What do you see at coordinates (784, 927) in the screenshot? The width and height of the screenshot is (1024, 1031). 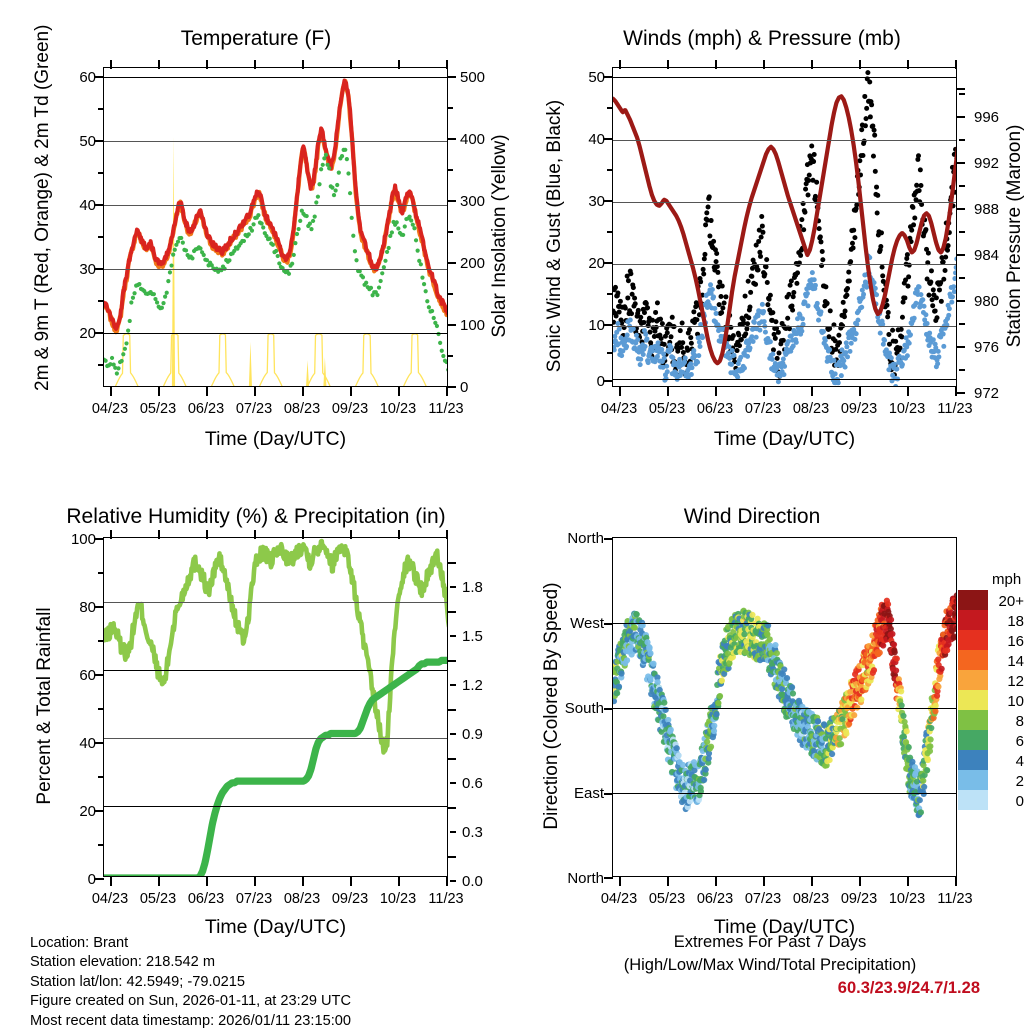 I see `winddir-xlabel: Time (Day/UTC)` at bounding box center [784, 927].